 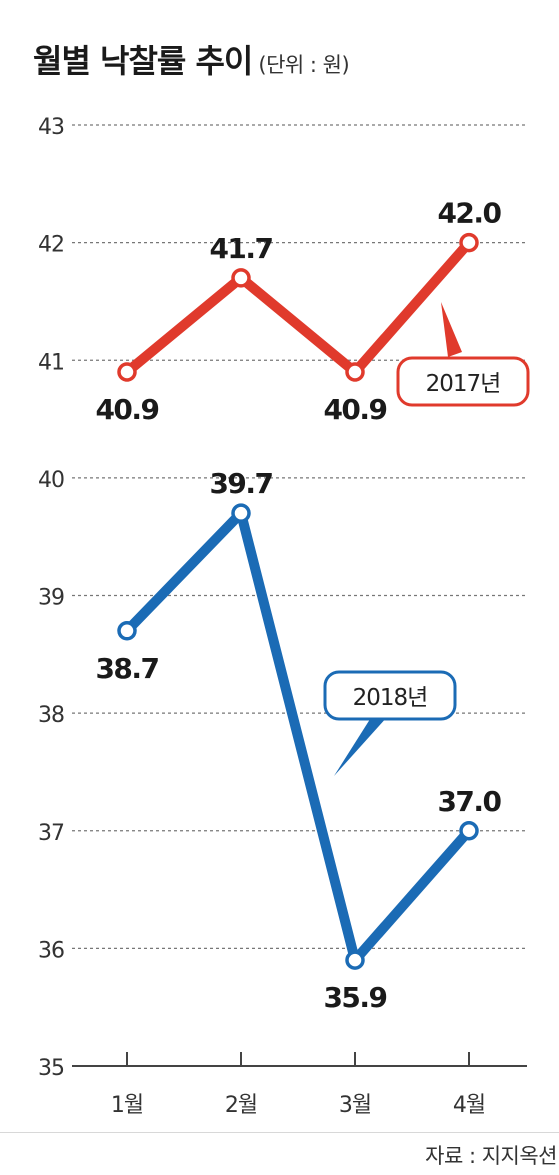 I want to click on y-tick-label: 36, so click(x=51, y=950).